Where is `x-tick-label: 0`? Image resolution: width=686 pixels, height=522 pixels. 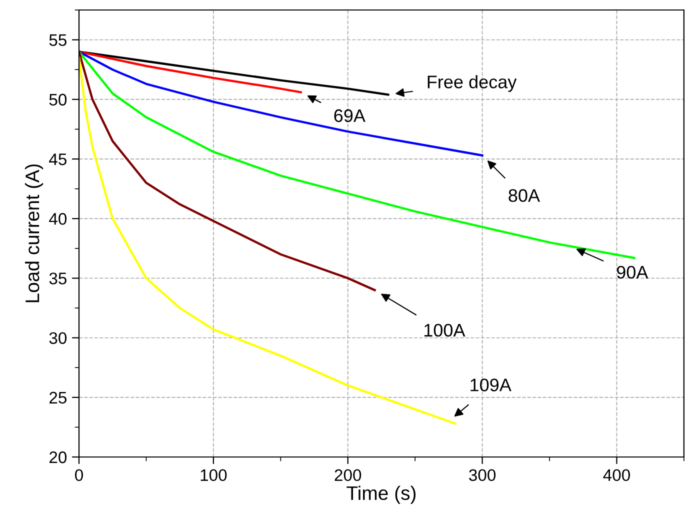 x-tick-label: 0 is located at coordinates (79, 475).